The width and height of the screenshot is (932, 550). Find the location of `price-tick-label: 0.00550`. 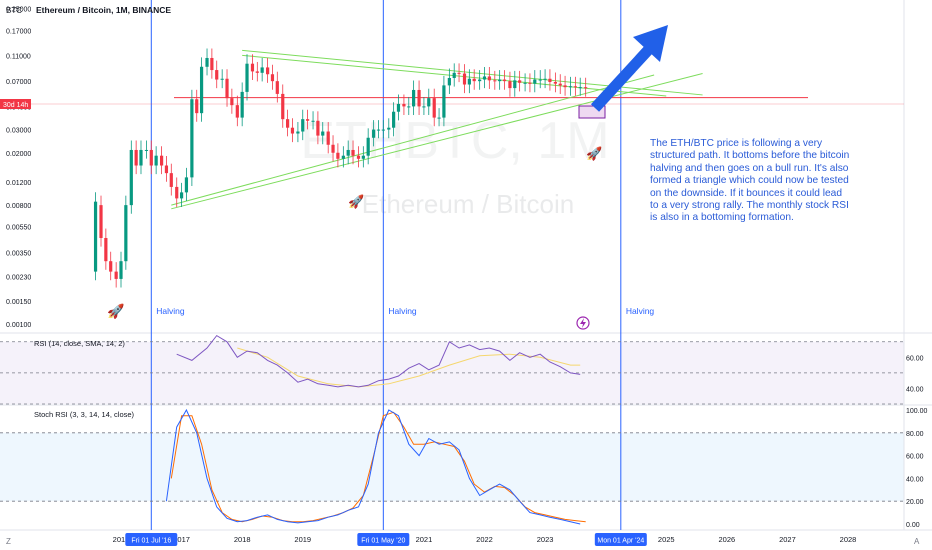

price-tick-label: 0.00550 is located at coordinates (18, 228).